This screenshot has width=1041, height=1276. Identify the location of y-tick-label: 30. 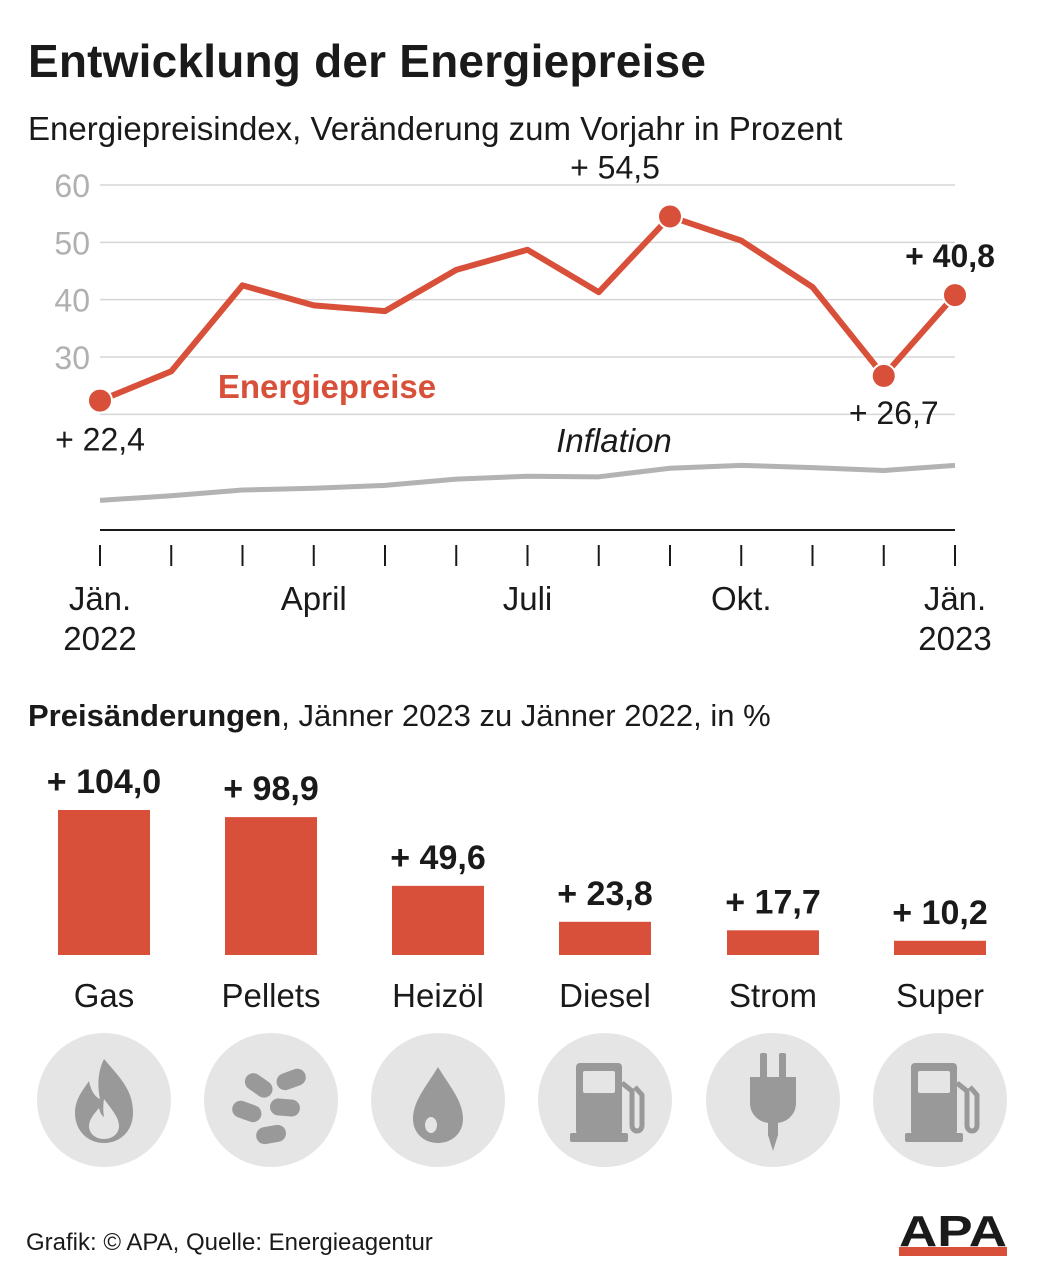
(72, 358).